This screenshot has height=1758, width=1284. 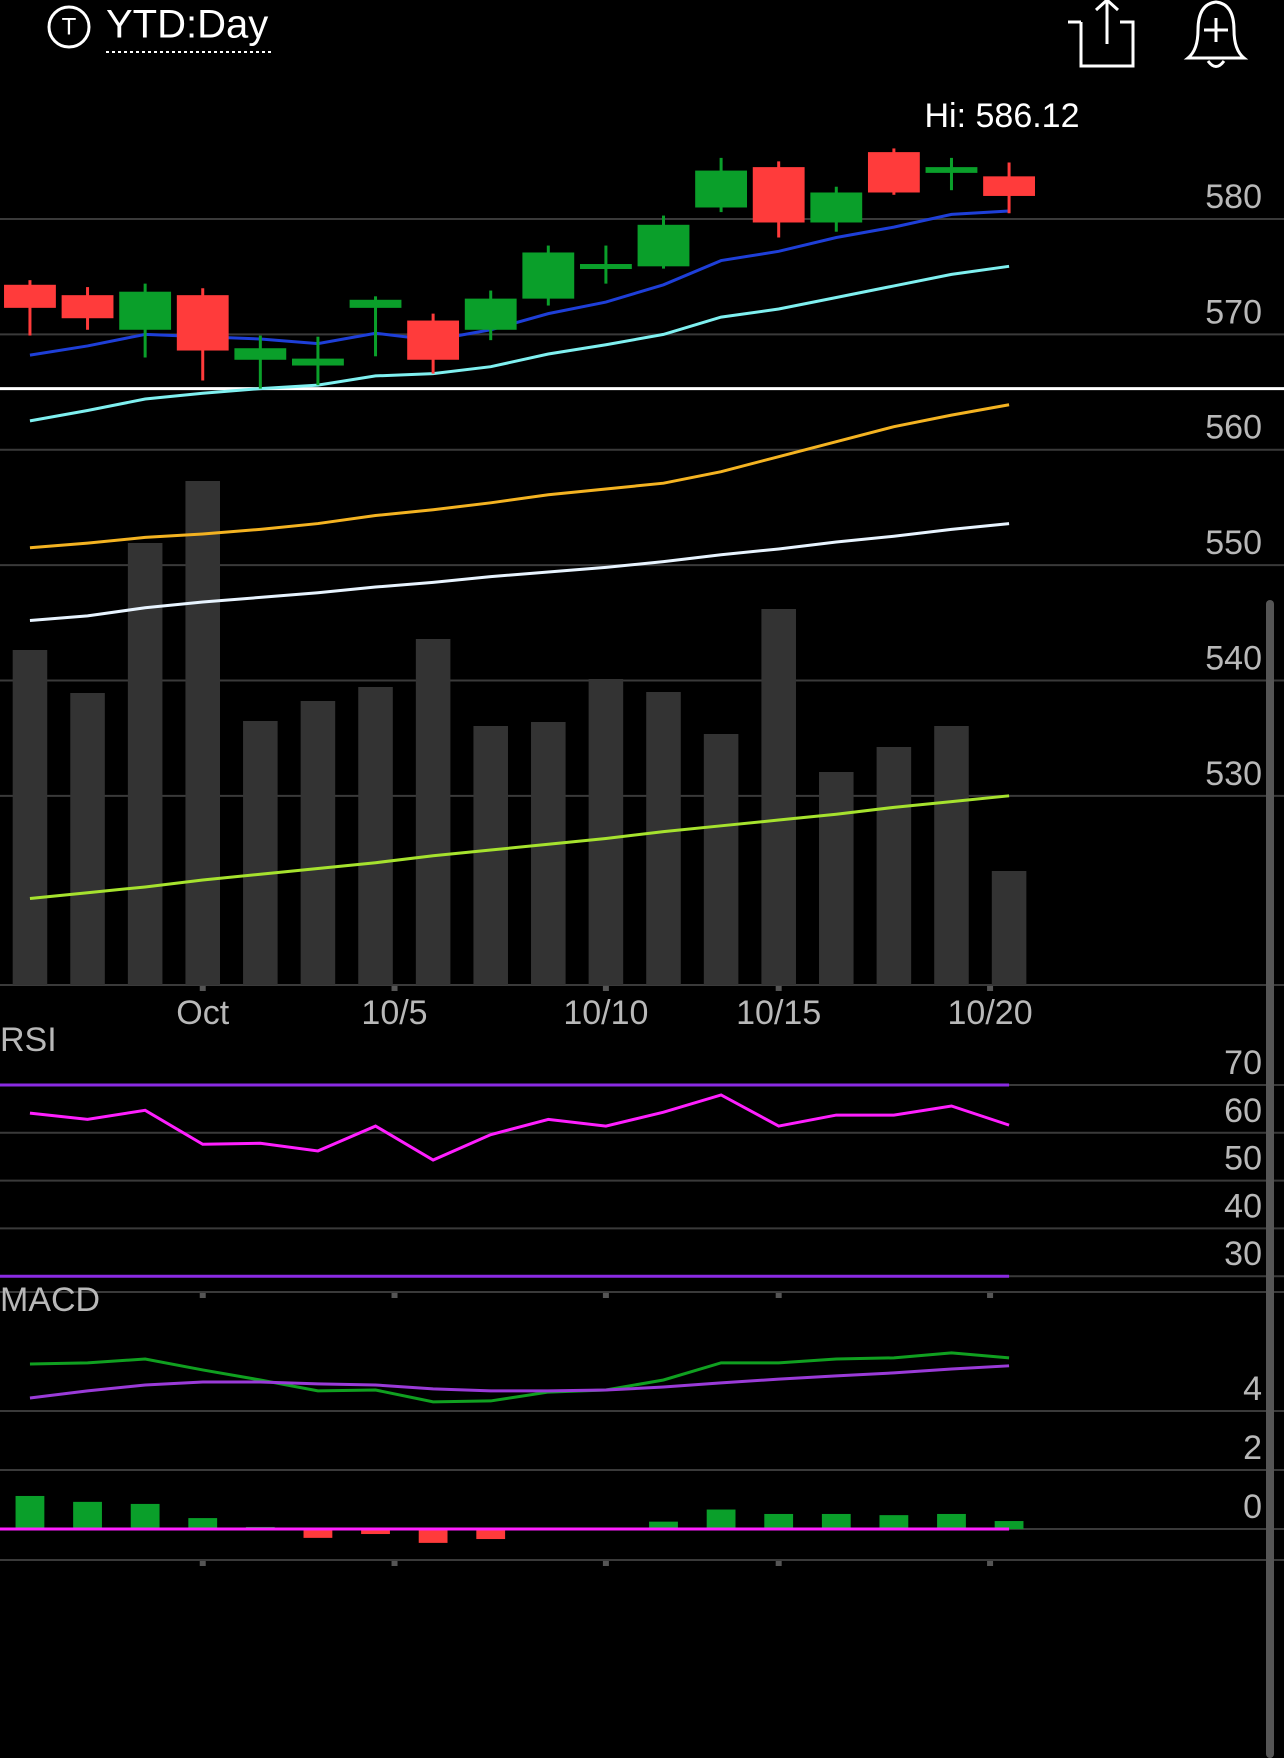 I want to click on x-tick-label: 10/10, so click(x=605, y=1013).